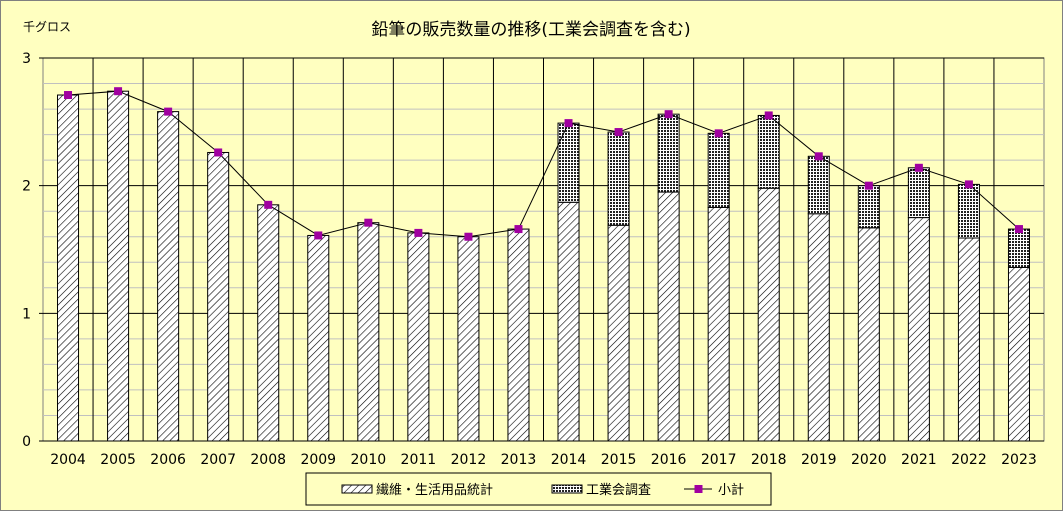 The height and width of the screenshot is (511, 1063). Describe the element at coordinates (919, 460) in the screenshot. I see `x-tick-label: 2021` at that location.